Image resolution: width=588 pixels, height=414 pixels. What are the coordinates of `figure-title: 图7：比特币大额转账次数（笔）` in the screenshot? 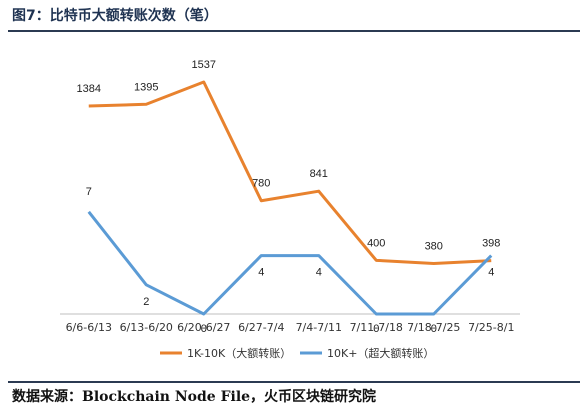 It's located at (115, 16).